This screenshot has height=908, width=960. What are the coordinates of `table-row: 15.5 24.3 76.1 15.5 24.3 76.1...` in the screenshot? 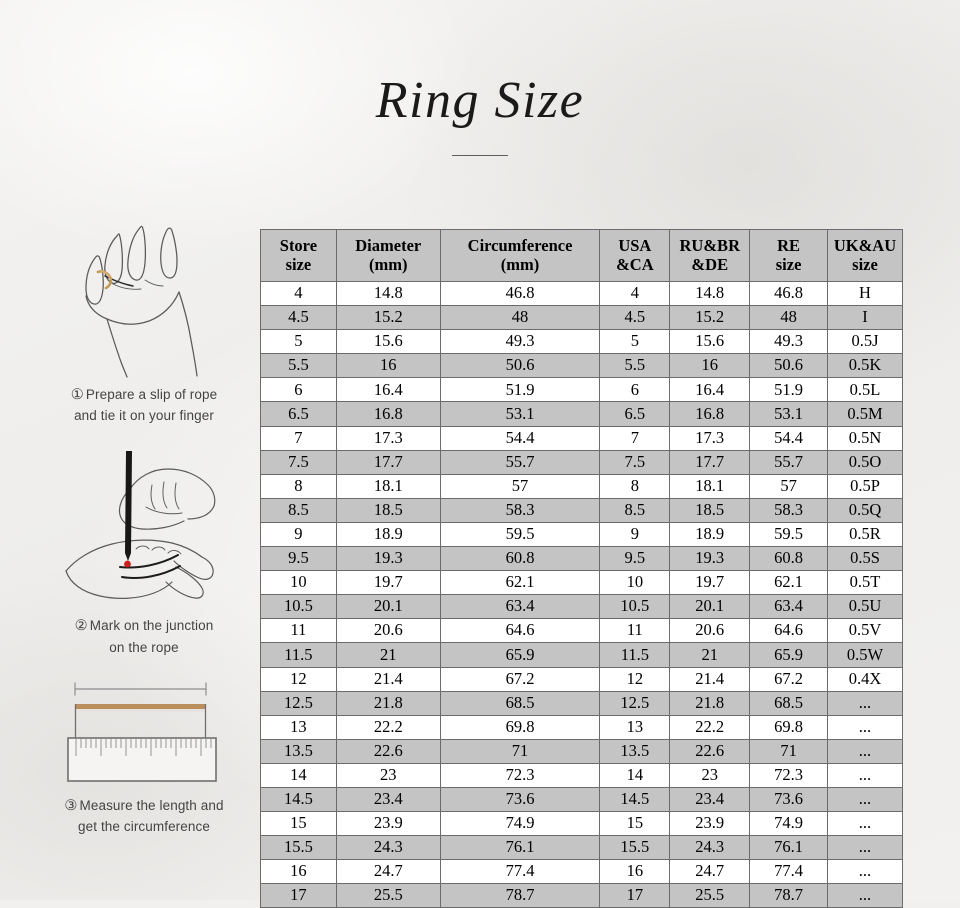 It's located at (582, 848).